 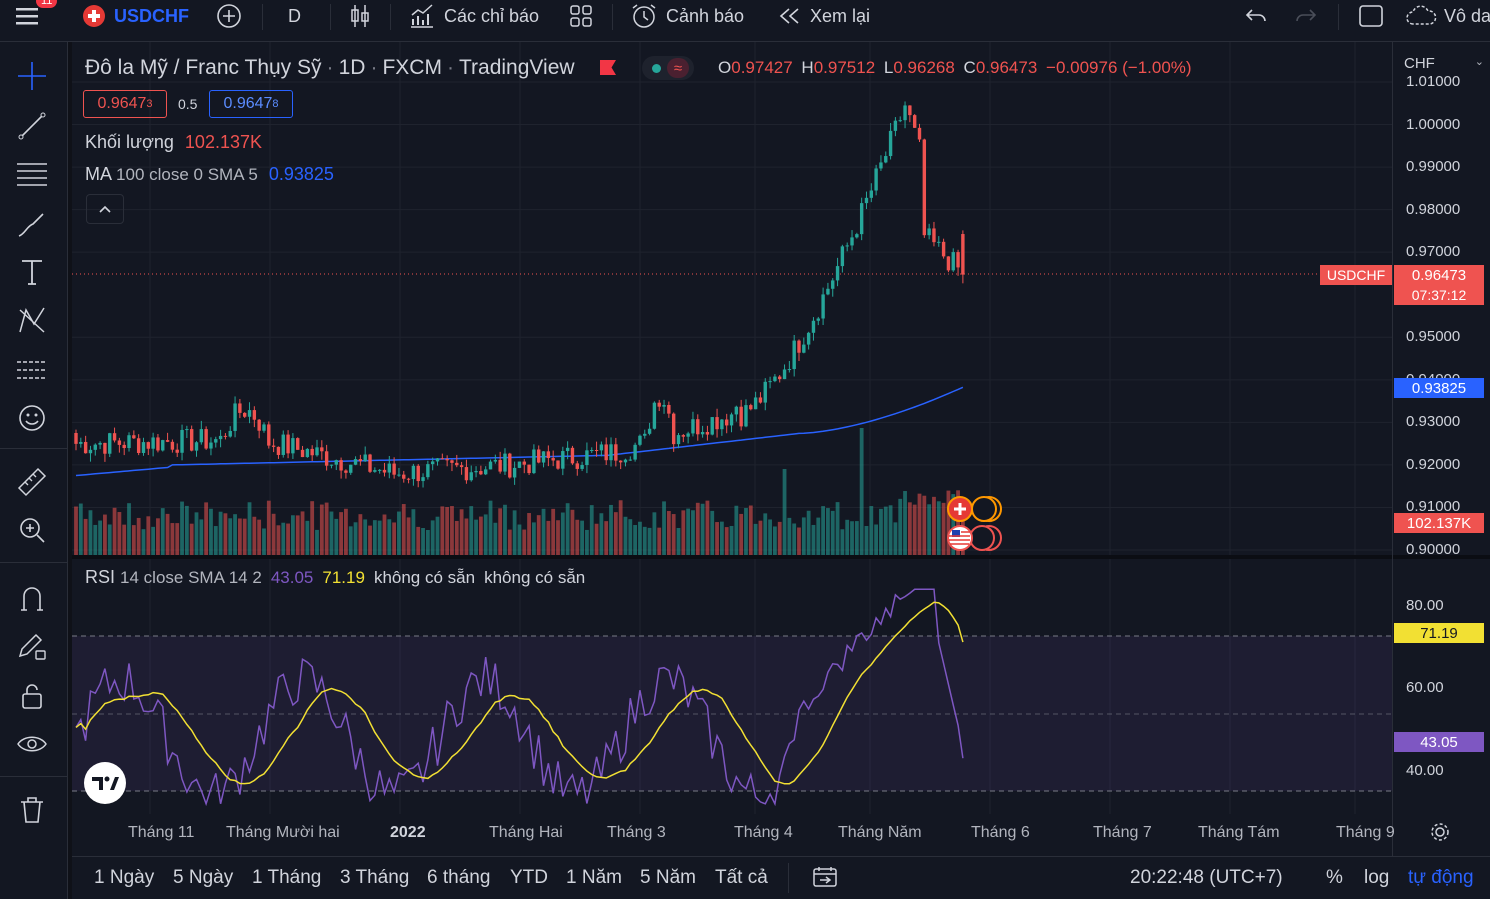 I want to click on trash-icon, so click(x=32, y=810).